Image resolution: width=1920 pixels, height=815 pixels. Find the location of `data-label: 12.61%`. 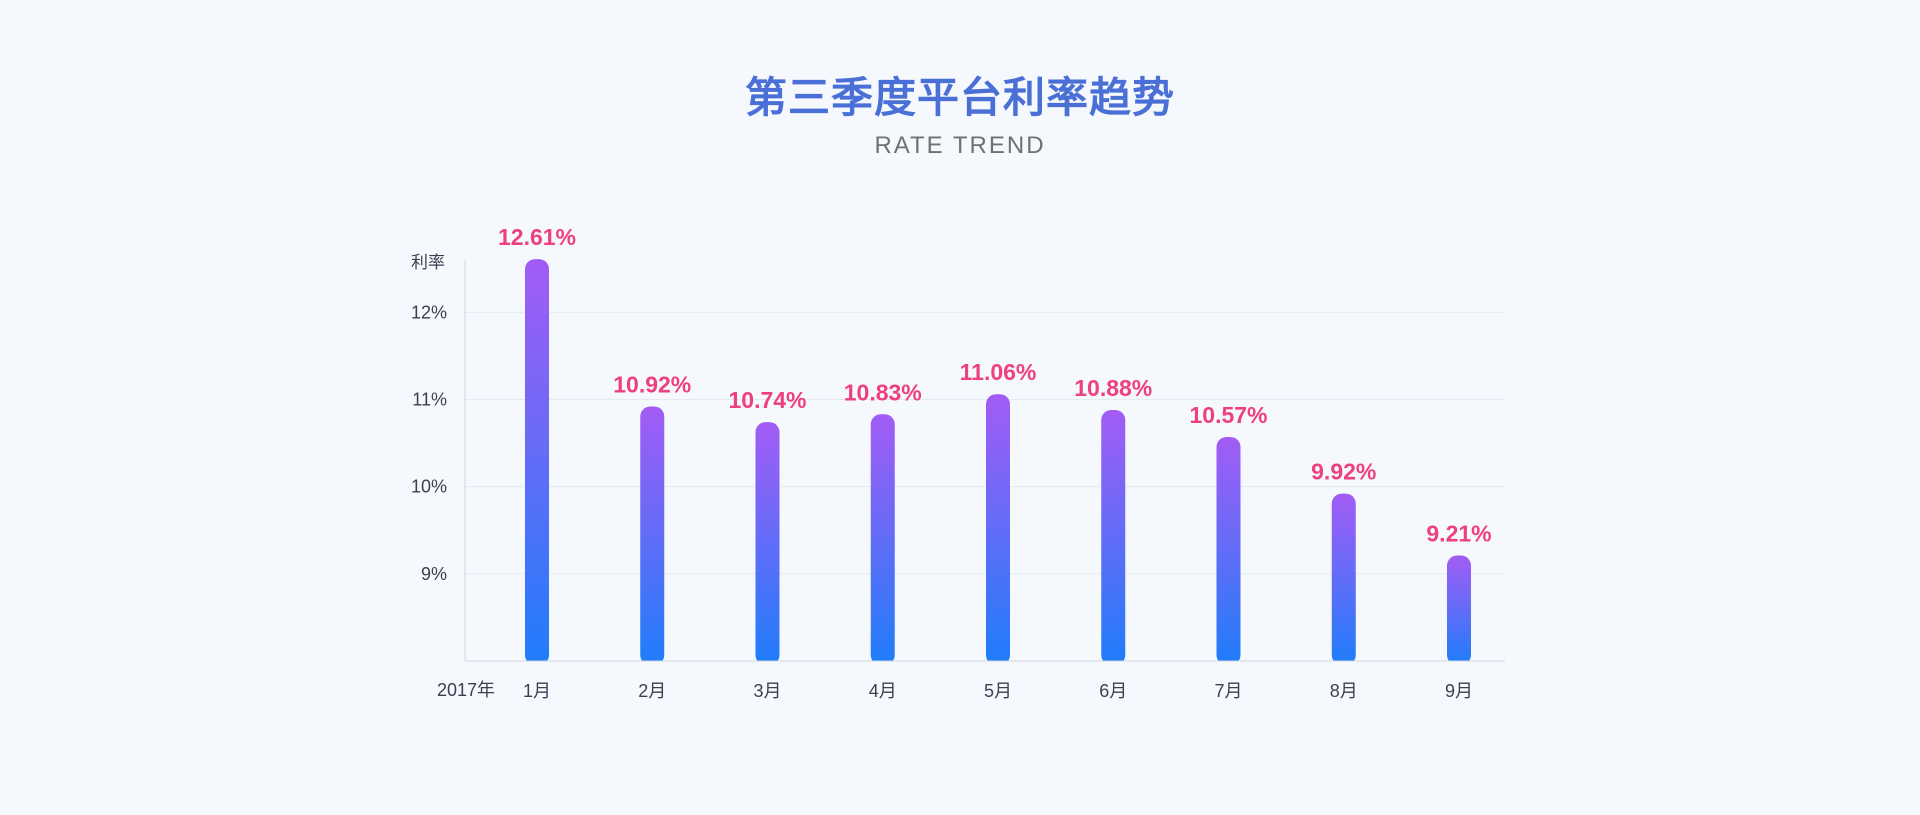

data-label: 12.61% is located at coordinates (537, 237).